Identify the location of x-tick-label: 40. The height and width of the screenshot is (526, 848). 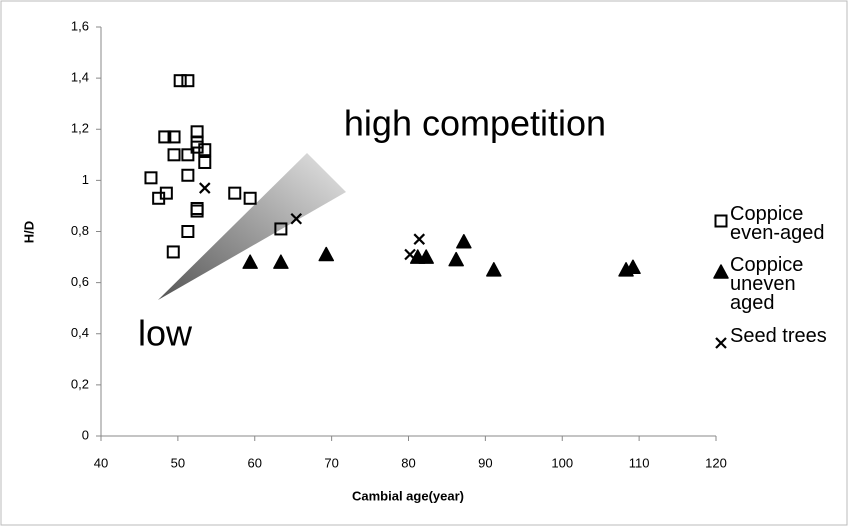
(101, 462).